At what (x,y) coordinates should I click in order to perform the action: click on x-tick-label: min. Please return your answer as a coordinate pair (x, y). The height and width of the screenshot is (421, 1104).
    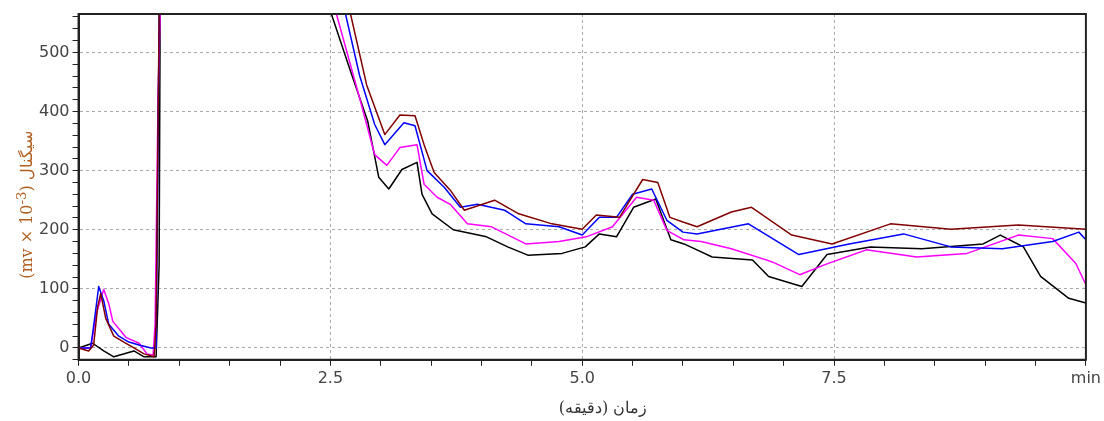
    Looking at the image, I should click on (1085, 377).